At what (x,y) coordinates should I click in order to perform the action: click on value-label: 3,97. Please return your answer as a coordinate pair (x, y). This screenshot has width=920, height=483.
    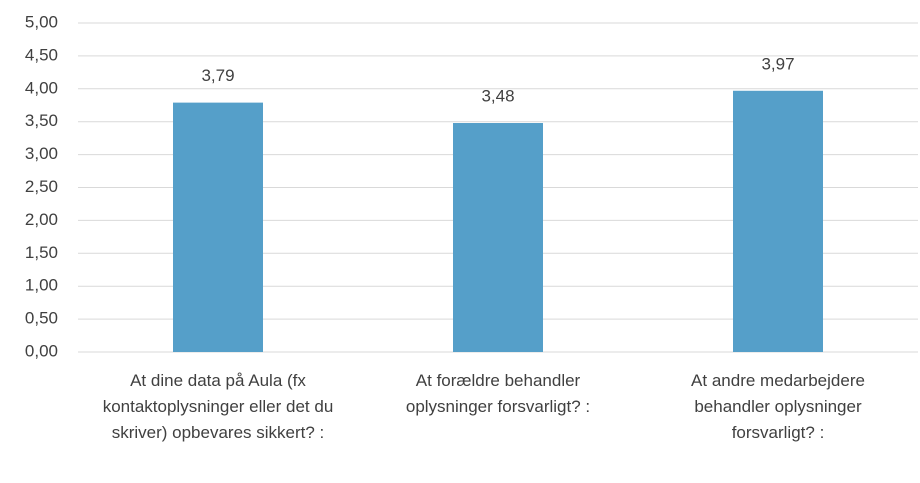
    Looking at the image, I should click on (777, 63).